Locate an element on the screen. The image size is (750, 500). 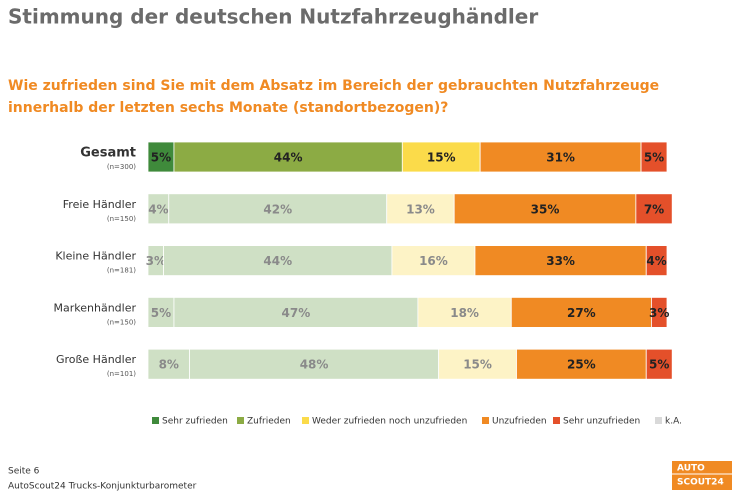
category-note: (n=101) is located at coordinates (121, 374).